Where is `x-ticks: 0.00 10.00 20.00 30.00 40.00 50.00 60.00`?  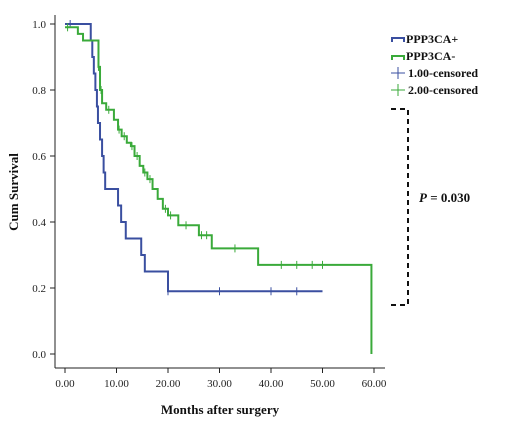 x-ticks: 0.00 10.00 20.00 30.00 40.00 50.00 60.00 is located at coordinates (221, 379).